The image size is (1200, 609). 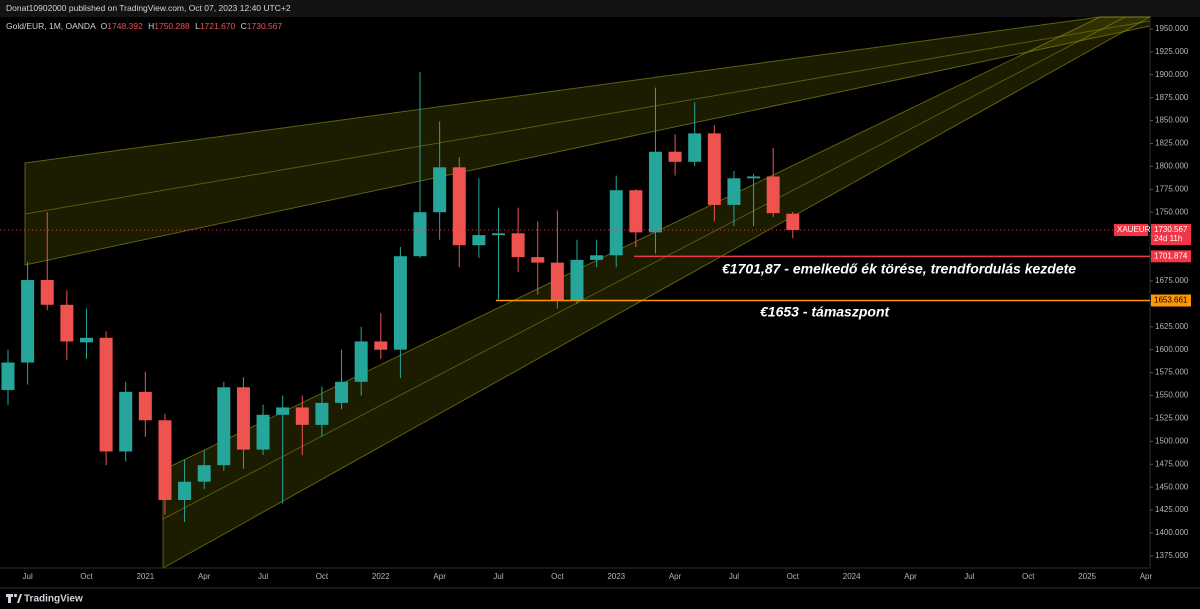 What do you see at coordinates (244, 26) in the screenshot?
I see `ohlc-label: C` at bounding box center [244, 26].